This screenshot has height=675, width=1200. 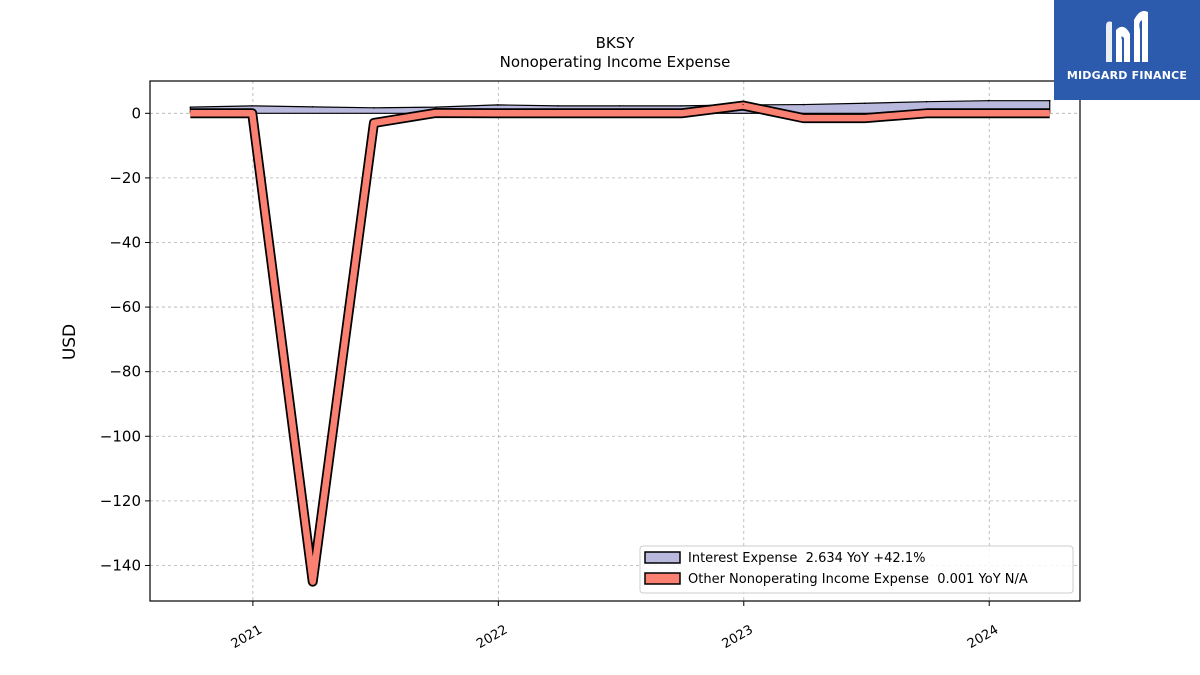 What do you see at coordinates (120, 436) in the screenshot?
I see `y-tick-label: −100` at bounding box center [120, 436].